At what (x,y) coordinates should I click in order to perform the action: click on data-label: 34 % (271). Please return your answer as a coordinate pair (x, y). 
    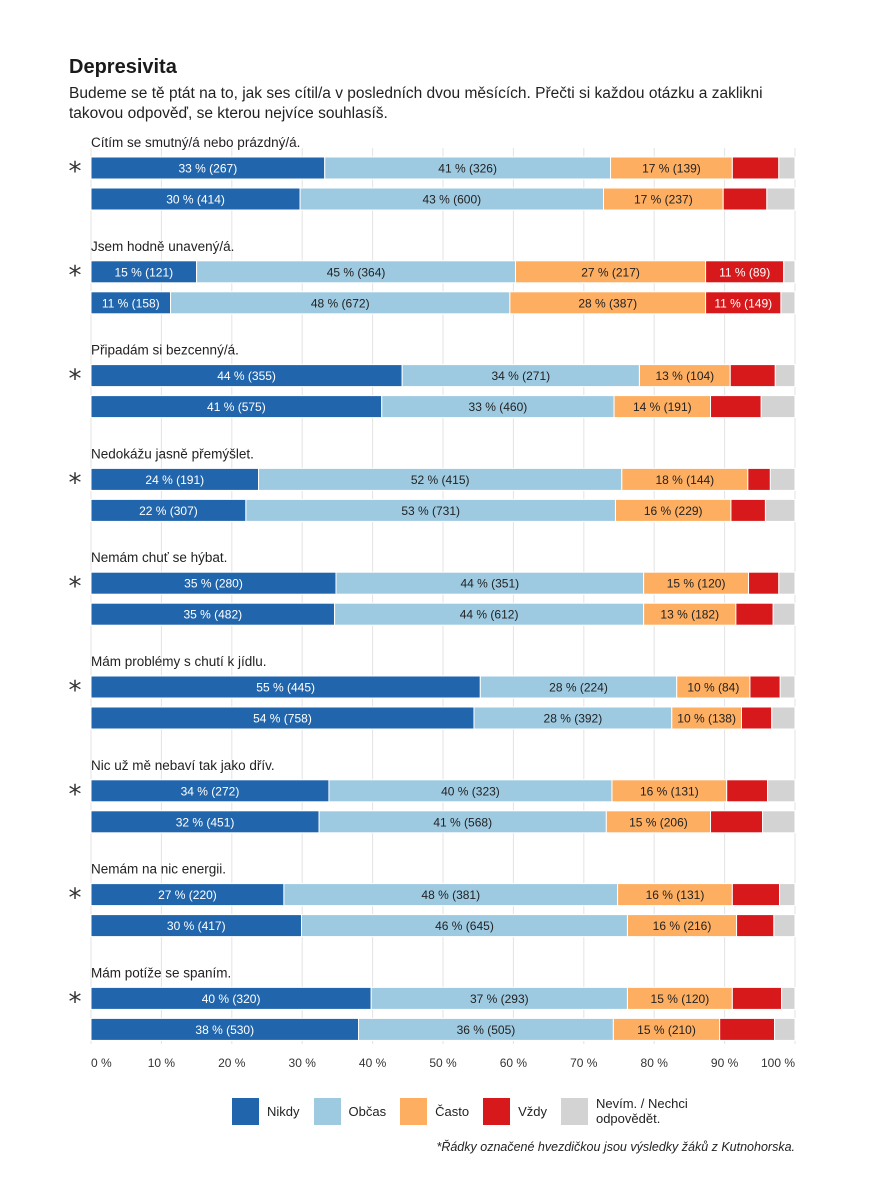
    Looking at the image, I should click on (520, 376).